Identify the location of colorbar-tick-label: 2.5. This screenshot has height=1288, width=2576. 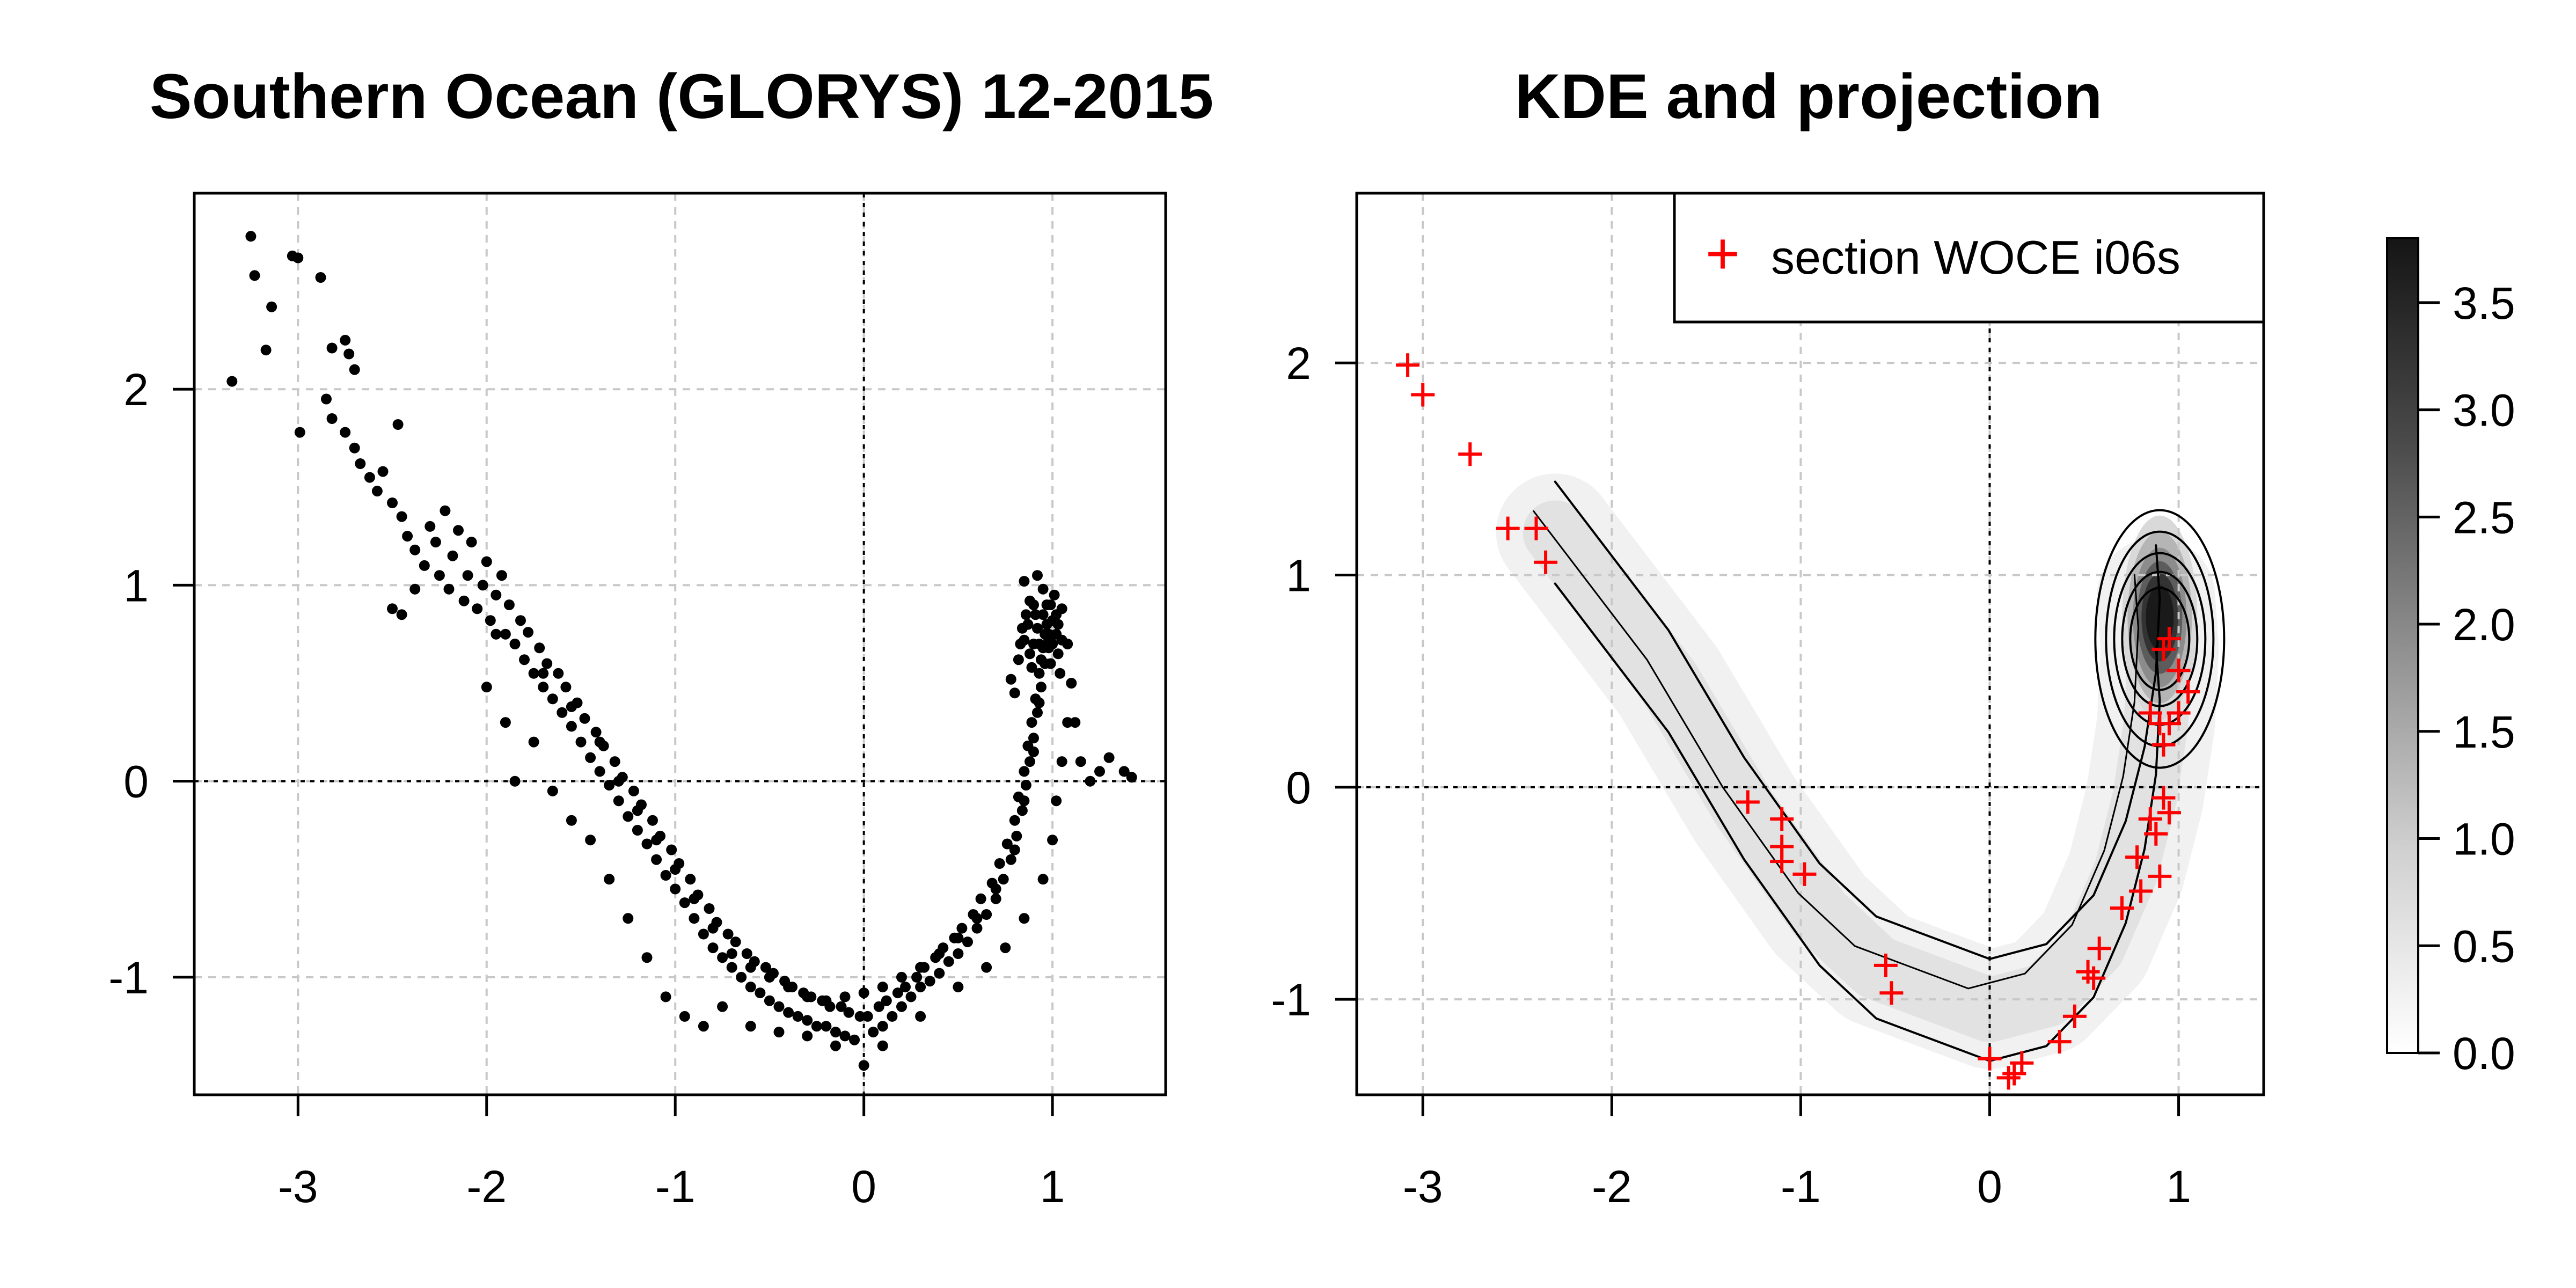
(2484, 517).